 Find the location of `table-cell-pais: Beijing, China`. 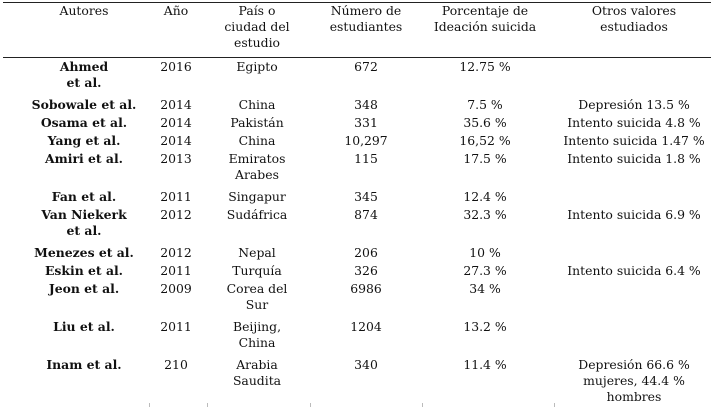

table-cell-pais: Beijing, China is located at coordinates (257, 334).